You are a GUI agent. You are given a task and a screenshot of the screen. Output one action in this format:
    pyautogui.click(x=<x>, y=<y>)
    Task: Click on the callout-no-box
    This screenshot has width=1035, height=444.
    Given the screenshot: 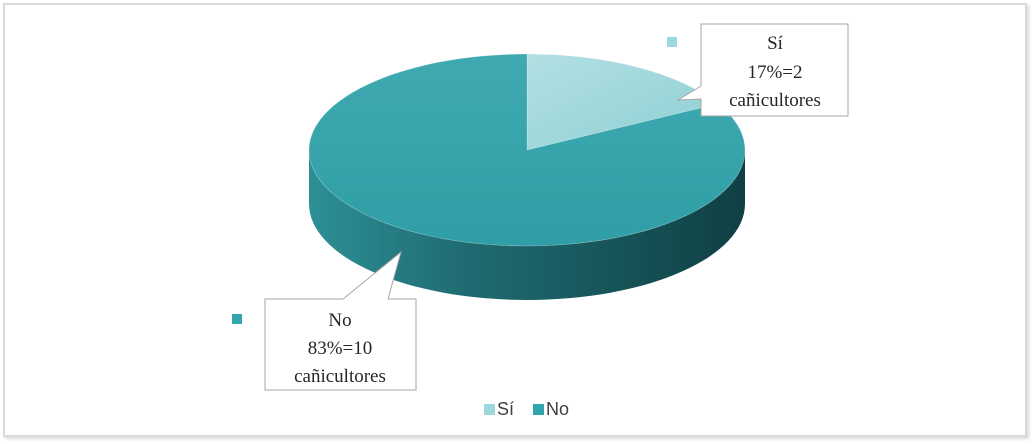 What is the action you would take?
    pyautogui.click(x=340, y=320)
    